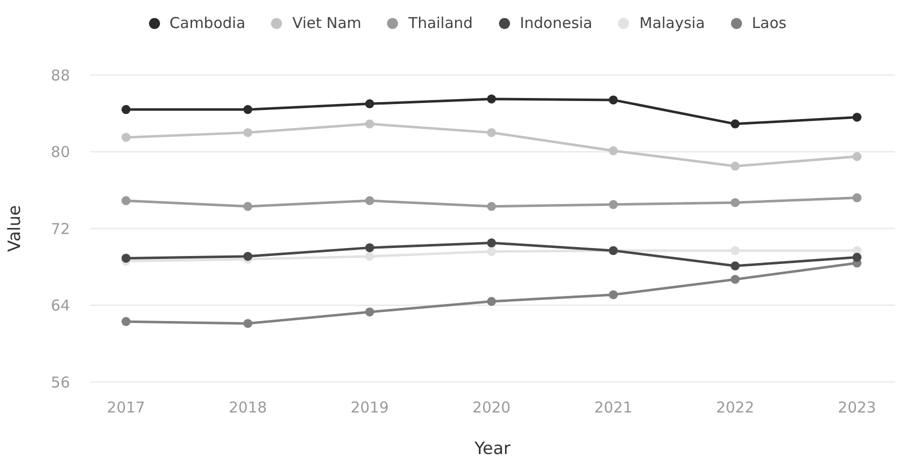 Image resolution: width=900 pixels, height=462 pixels. What do you see at coordinates (672, 23) in the screenshot?
I see `legend-label: Malaysia` at bounding box center [672, 23].